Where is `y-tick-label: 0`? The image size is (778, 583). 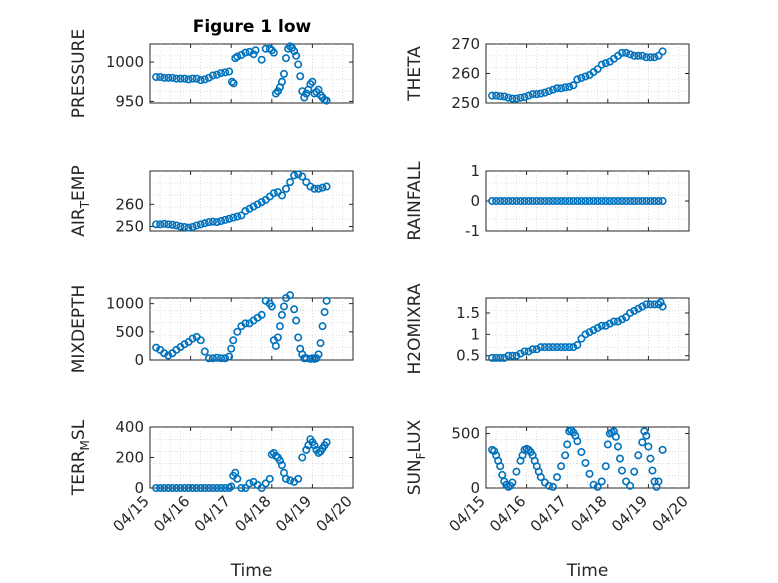 y-tick-label: 0 is located at coordinates (475, 201).